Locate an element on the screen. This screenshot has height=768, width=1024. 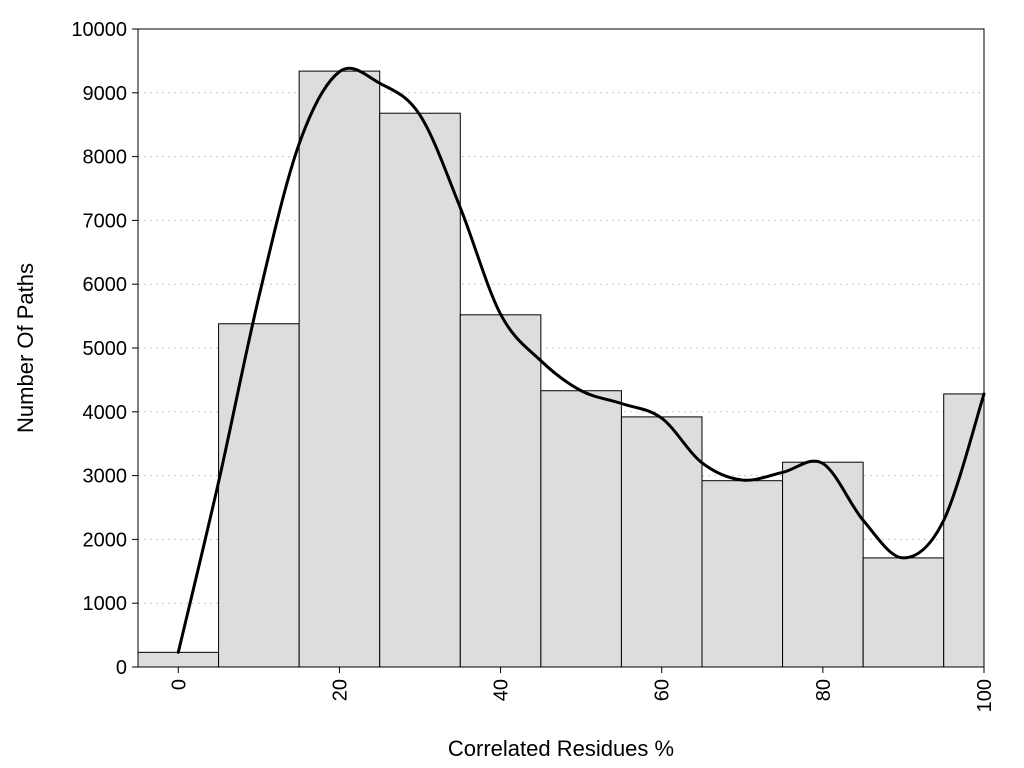
x-tick-label-60: 60 is located at coordinates (663, 690).